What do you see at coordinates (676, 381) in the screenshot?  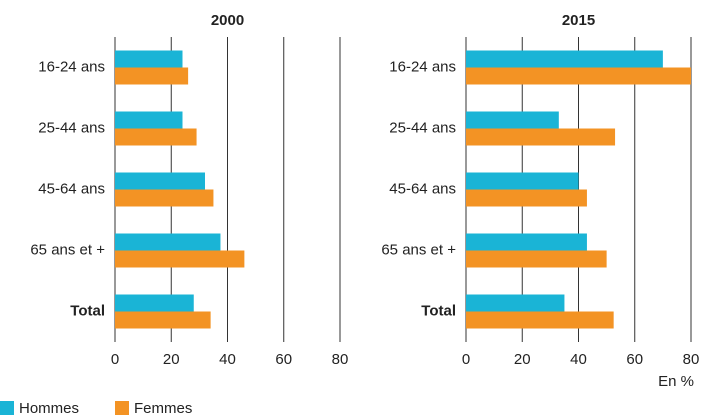 I see `axis-unit: En %` at bounding box center [676, 381].